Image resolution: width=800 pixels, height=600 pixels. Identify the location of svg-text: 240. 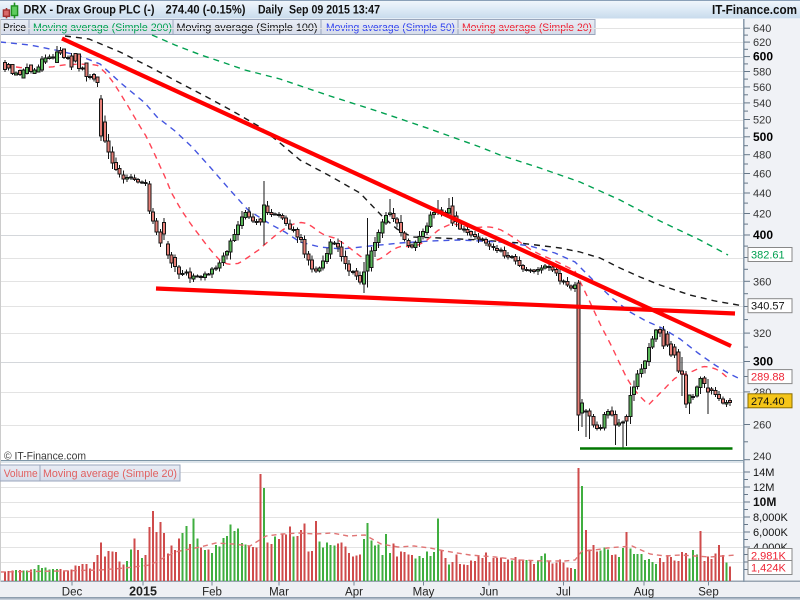
(762, 457).